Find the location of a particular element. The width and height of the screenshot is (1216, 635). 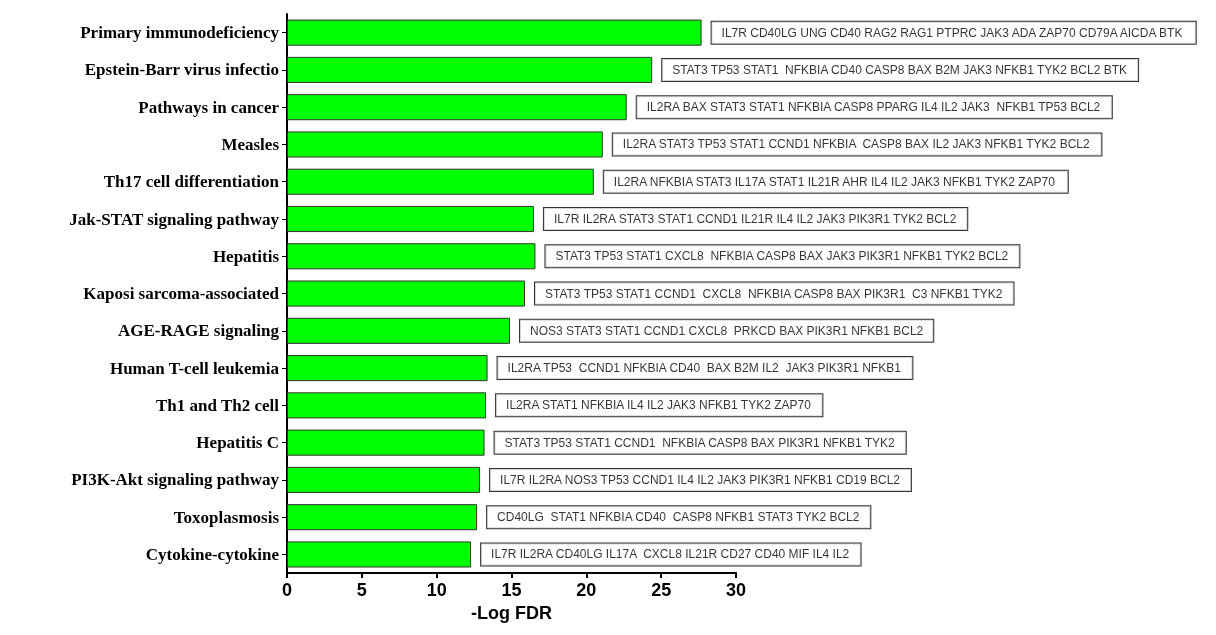

annotation: NOS3 STAT3 STAT1 CCND1 CXCL8 PRKCD BAX PIK3R1 NFKB1 BCL2 is located at coordinates (727, 330).